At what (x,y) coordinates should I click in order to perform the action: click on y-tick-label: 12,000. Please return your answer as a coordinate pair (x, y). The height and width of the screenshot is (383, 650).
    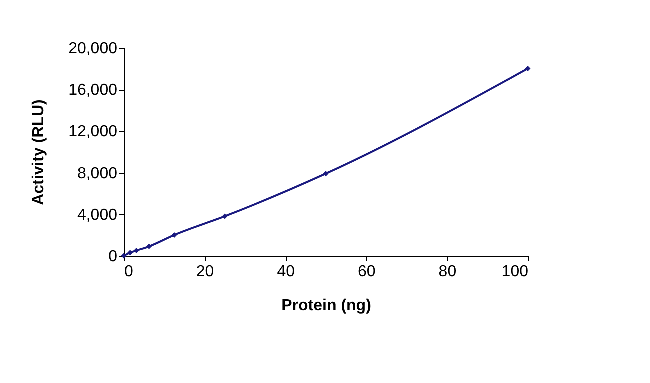
    Looking at the image, I should click on (93, 132).